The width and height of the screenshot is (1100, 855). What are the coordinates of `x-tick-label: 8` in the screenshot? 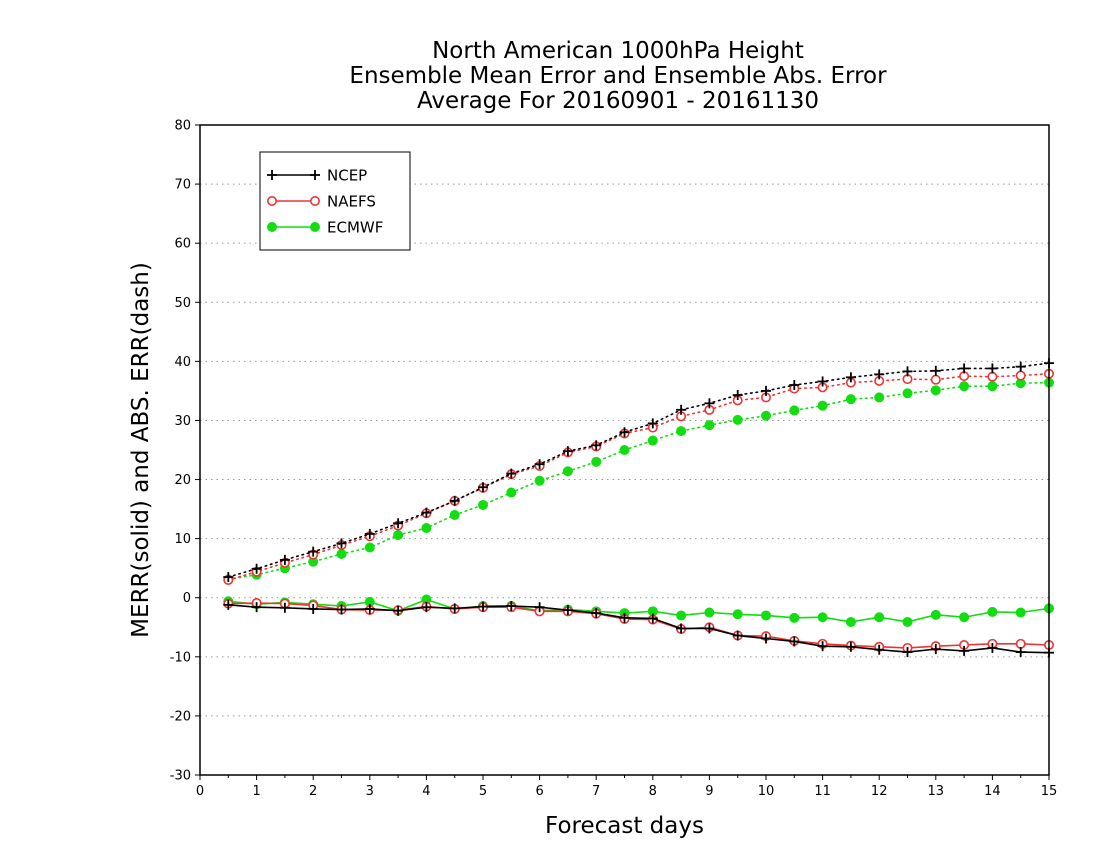 It's located at (653, 791).